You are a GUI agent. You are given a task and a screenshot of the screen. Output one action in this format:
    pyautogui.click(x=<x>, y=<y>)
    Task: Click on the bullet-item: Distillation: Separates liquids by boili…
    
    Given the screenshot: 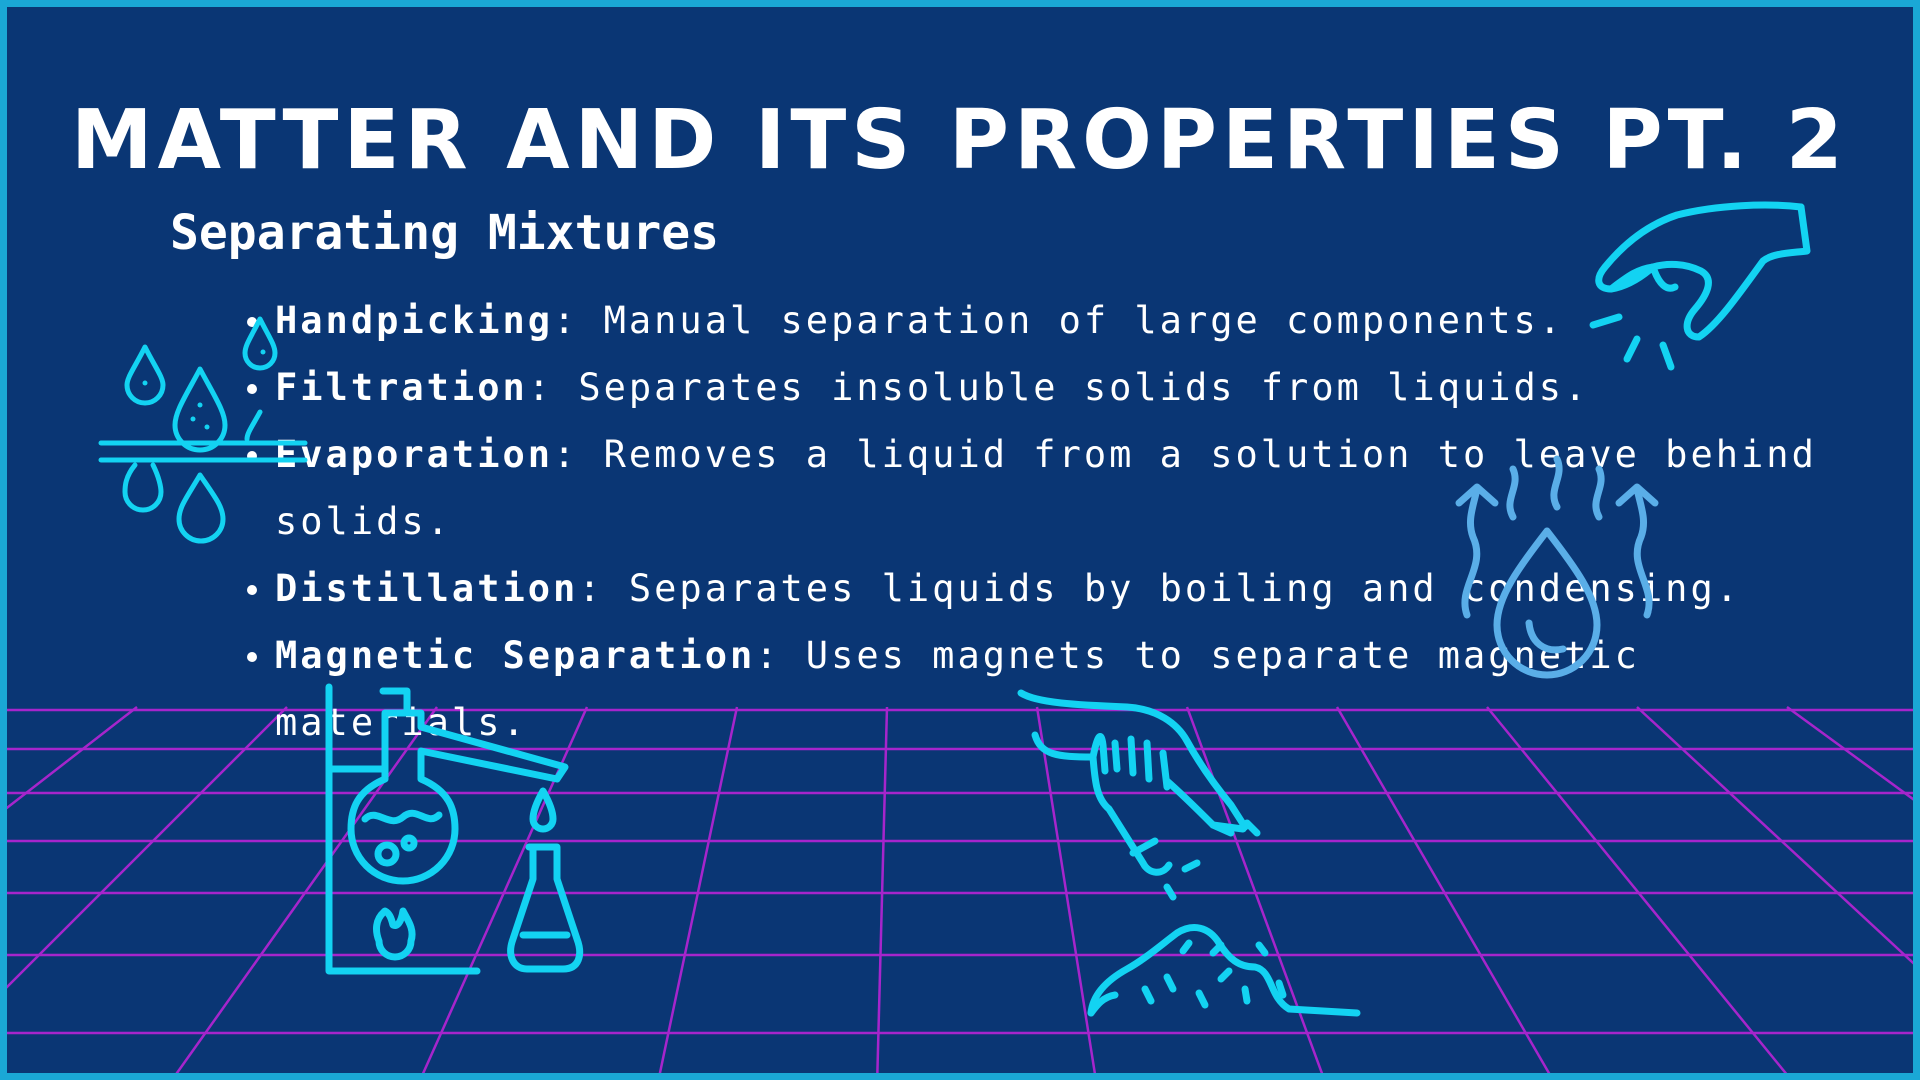 What is the action you would take?
    pyautogui.click(x=1040, y=588)
    